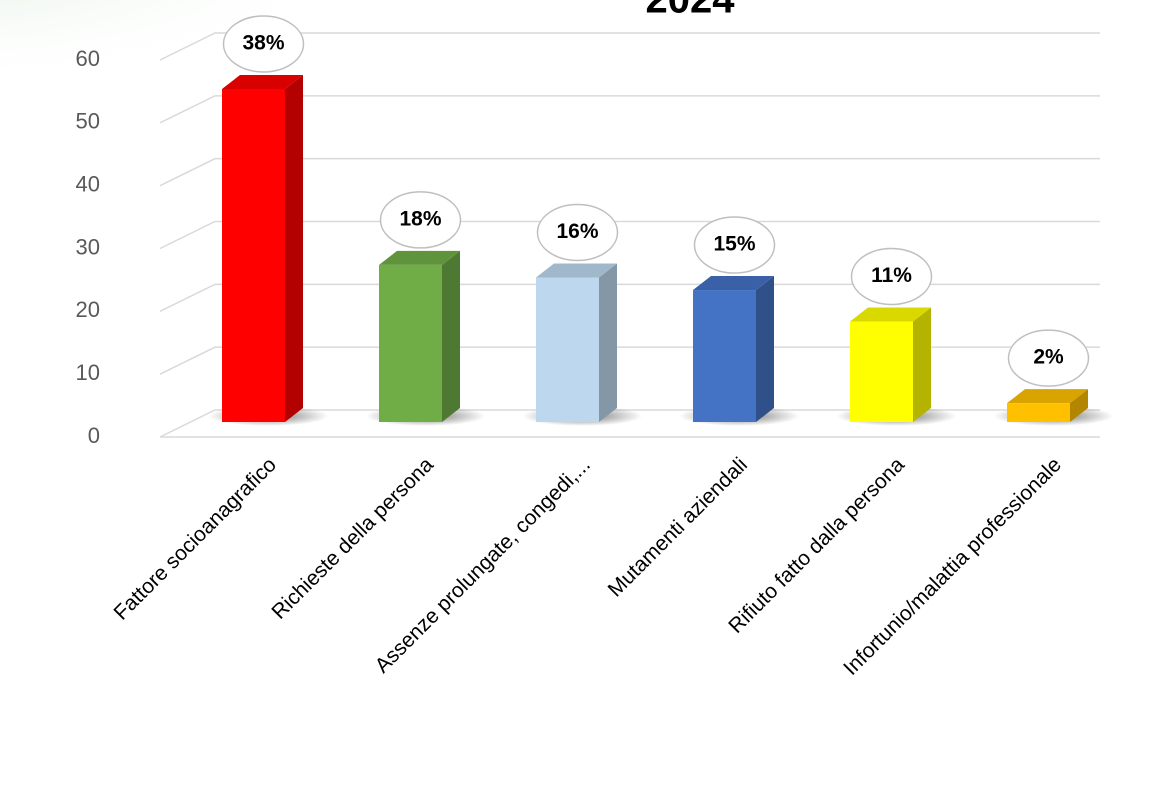 This screenshot has height=786, width=1150. I want to click on percentage-label: 16%, so click(577, 231).